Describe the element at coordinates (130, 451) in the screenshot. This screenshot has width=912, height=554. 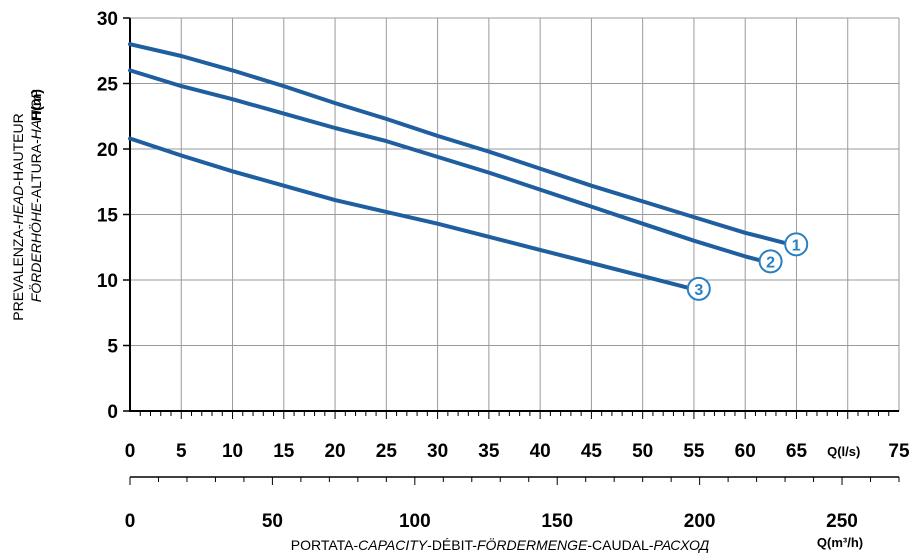
I see `x-tick-label: 0` at that location.